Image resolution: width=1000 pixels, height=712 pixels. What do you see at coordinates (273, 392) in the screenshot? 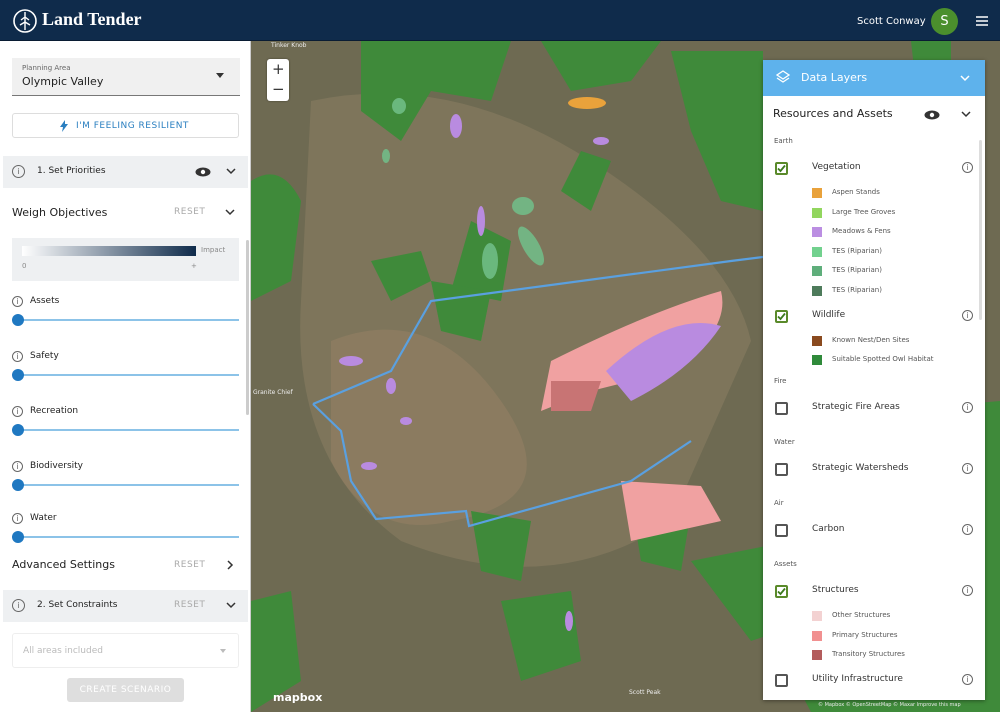
I see `place-label: Granite Chief` at bounding box center [273, 392].